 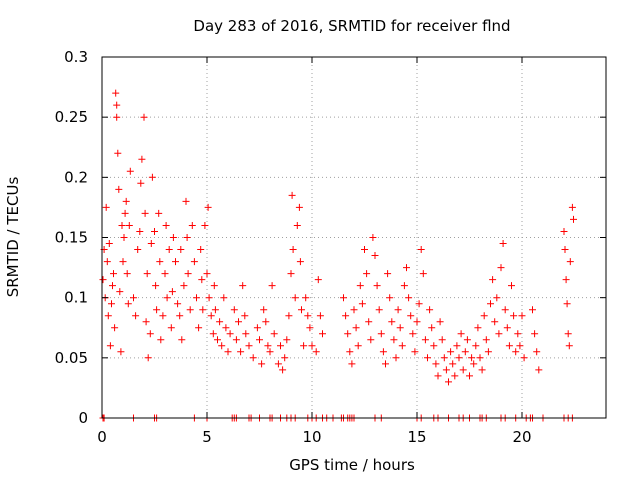 What do you see at coordinates (71, 117) in the screenshot?
I see `y-tick-label: 0.25` at bounding box center [71, 117].